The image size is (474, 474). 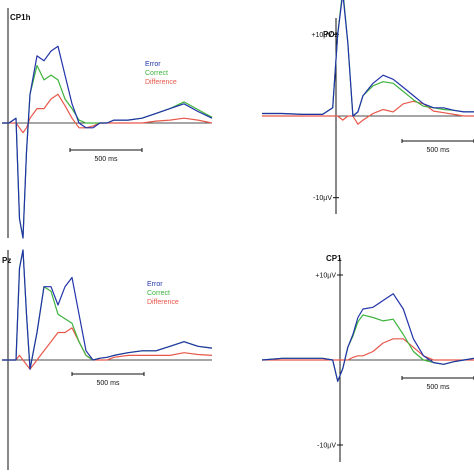 I want to click on channel-title: CP1h, so click(x=20, y=17).